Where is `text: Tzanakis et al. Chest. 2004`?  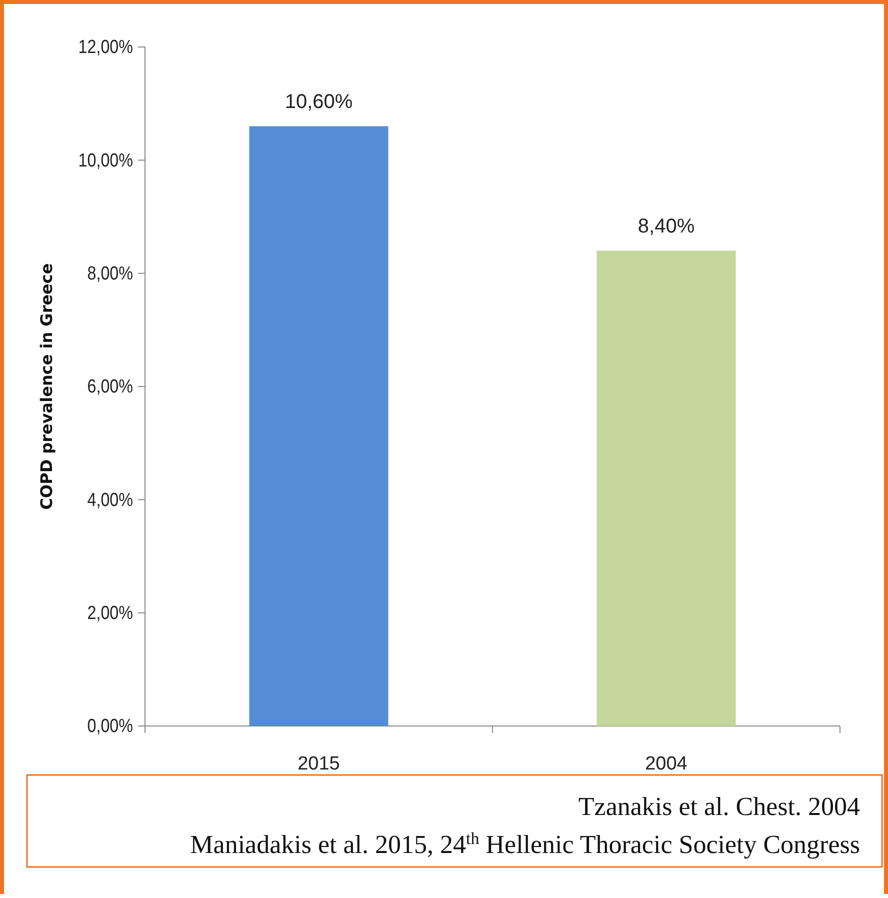
text: Tzanakis et al. Chest. 2004 is located at coordinates (719, 806).